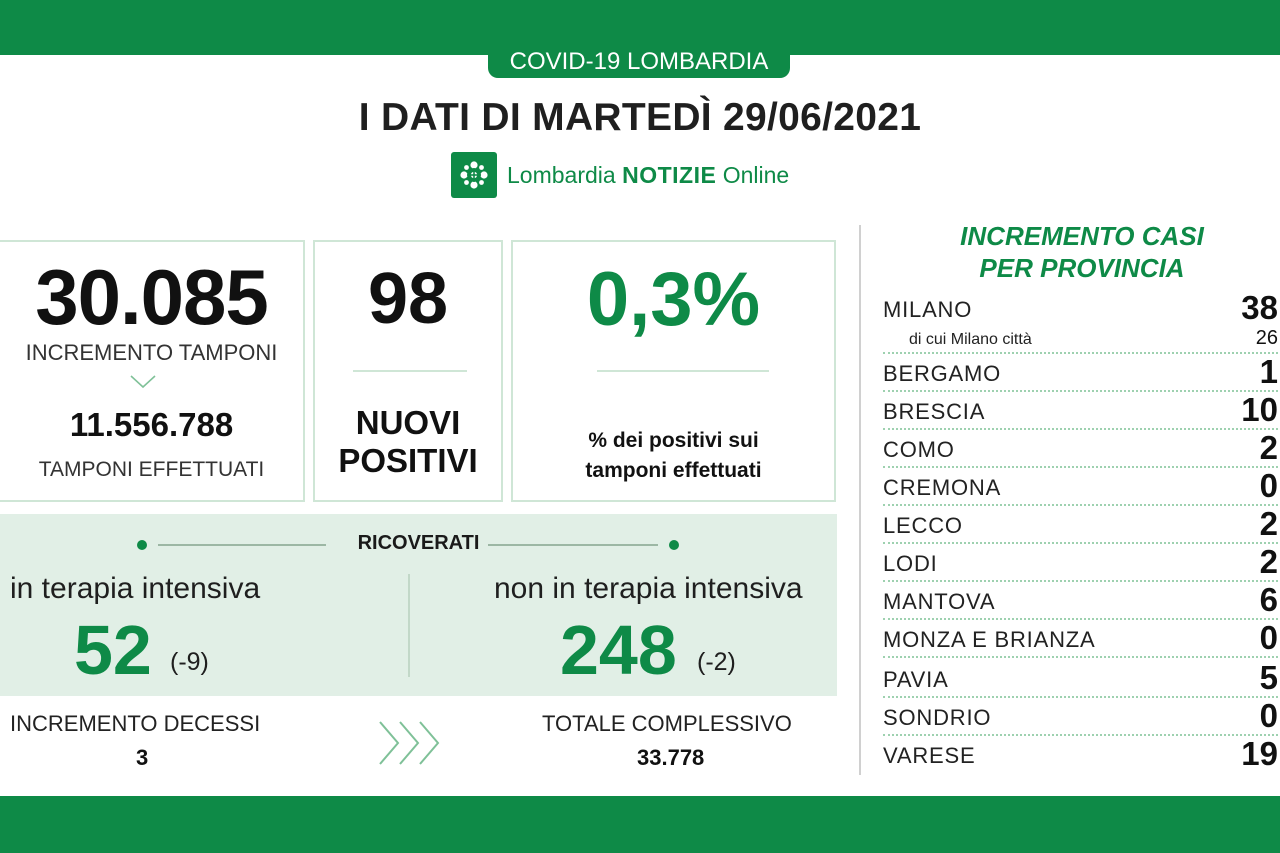  I want to click on province-row: LECCO 2, so click(1080, 524).